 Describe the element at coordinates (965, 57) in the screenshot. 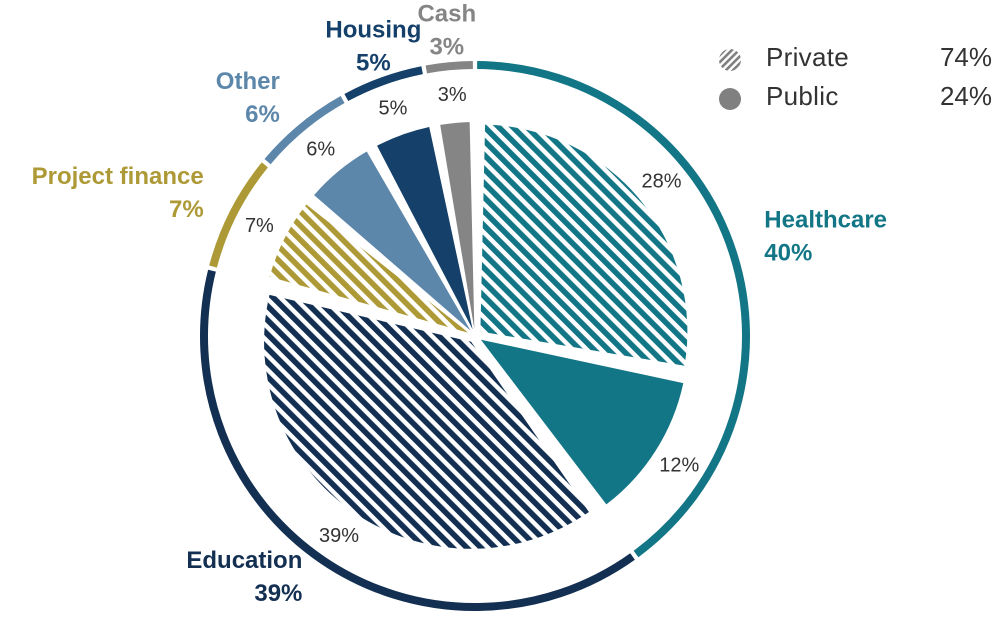

I see `legend-value-private: 74%` at that location.